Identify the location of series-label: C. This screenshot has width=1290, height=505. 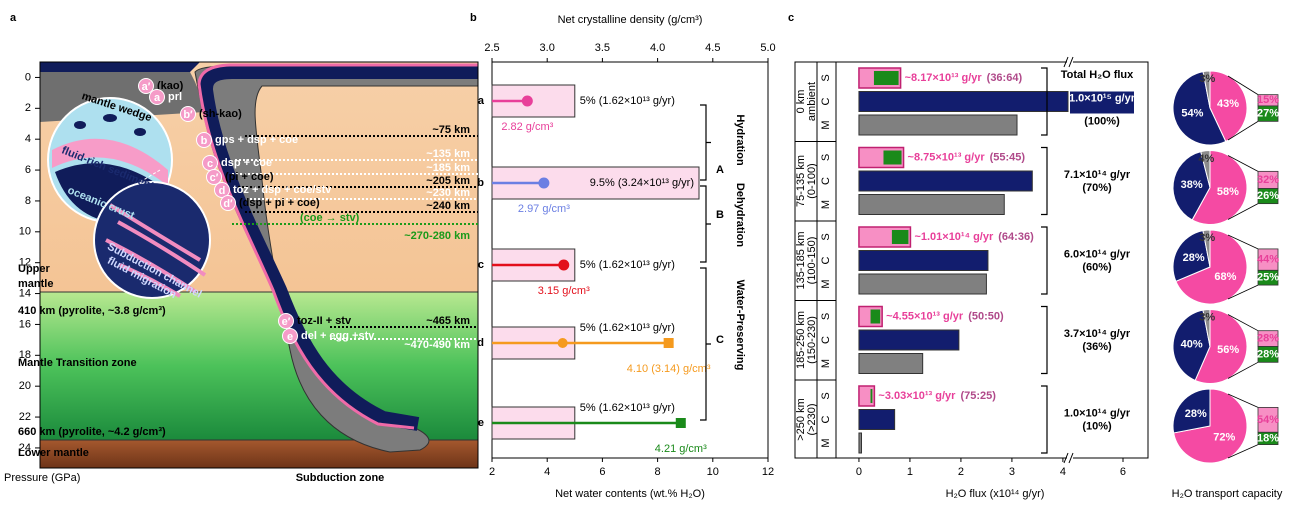
(826, 101).